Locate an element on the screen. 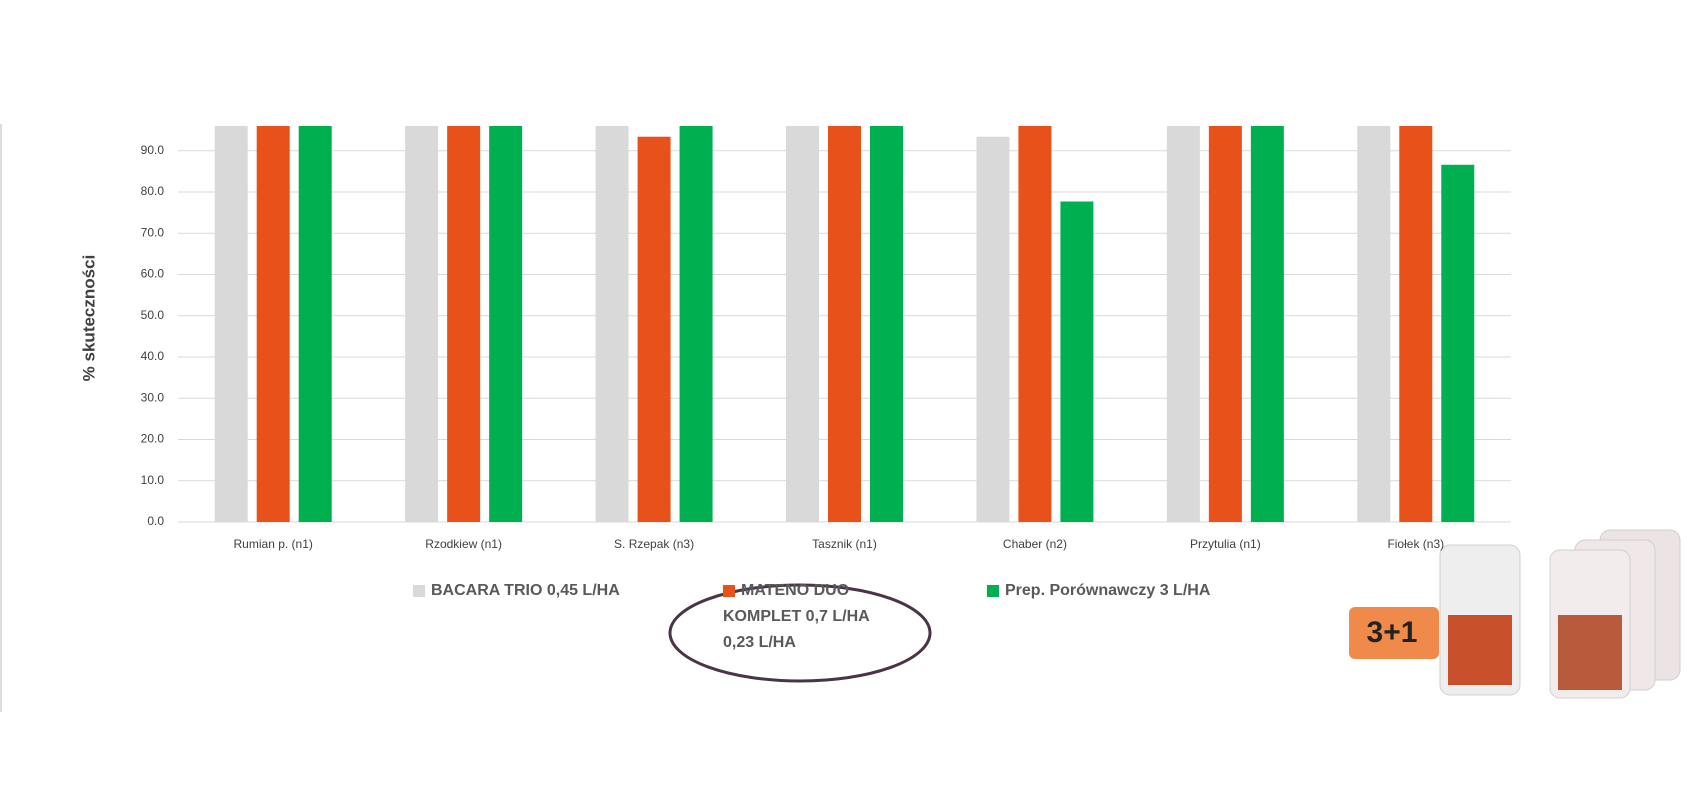 The width and height of the screenshot is (1692, 792). y-tick-label: 30.0 is located at coordinates (153, 397).